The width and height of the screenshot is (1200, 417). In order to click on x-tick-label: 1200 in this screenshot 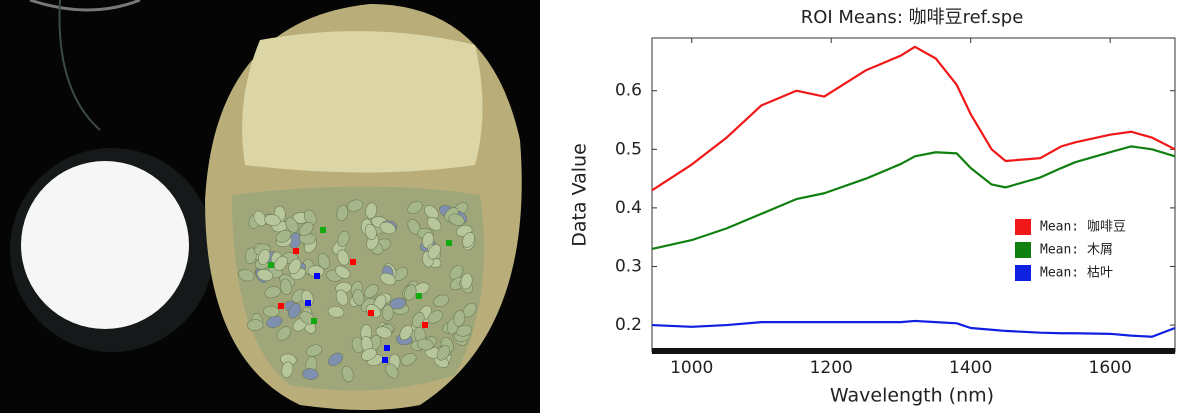, I will do `click(831, 368)`.